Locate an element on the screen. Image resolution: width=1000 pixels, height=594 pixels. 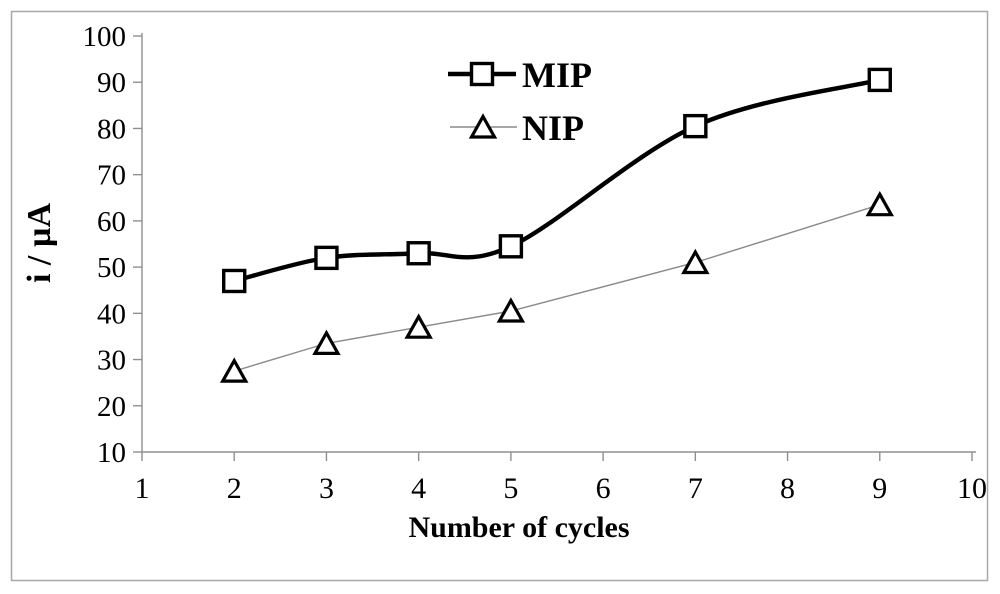
x-axis-title: Number of cycles is located at coordinates (518, 527).